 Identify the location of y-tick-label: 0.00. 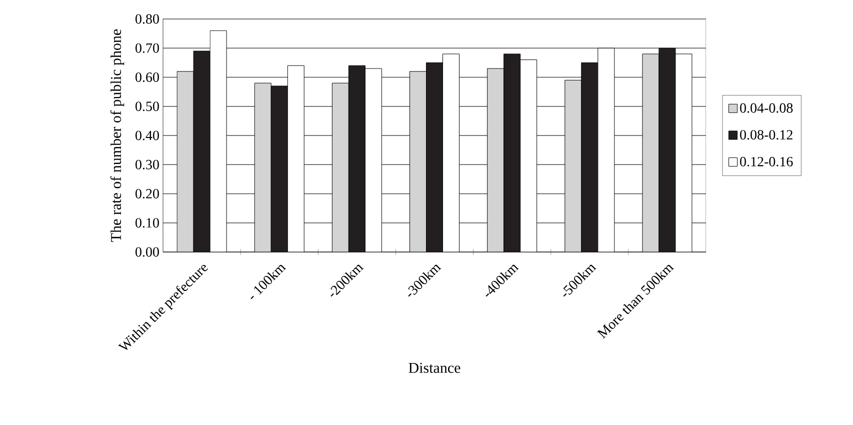
(147, 252).